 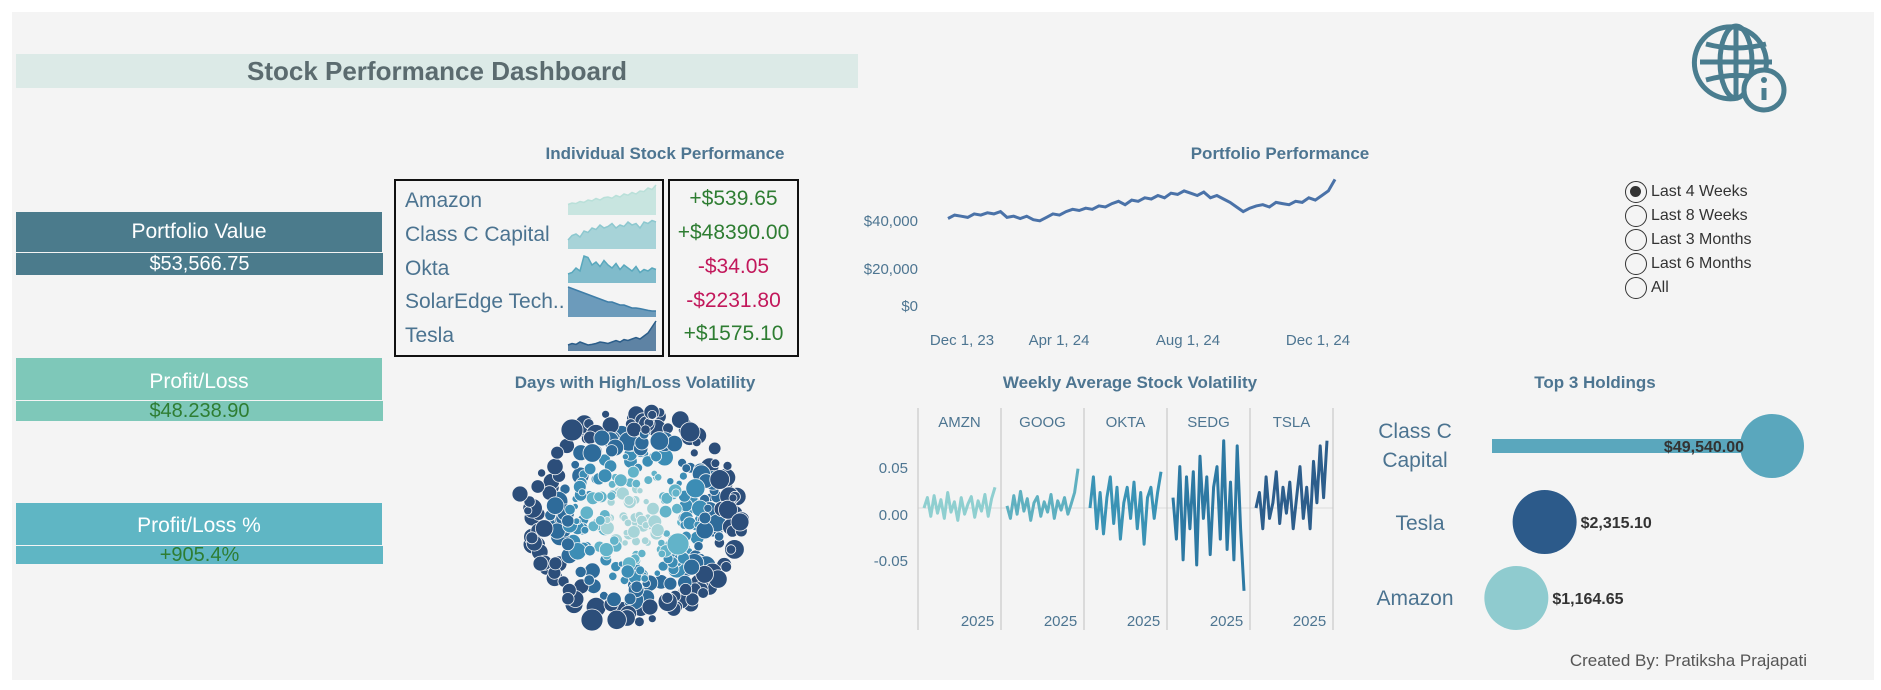 What do you see at coordinates (1208, 422) in the screenshot?
I see `panel-header: SEDG` at bounding box center [1208, 422].